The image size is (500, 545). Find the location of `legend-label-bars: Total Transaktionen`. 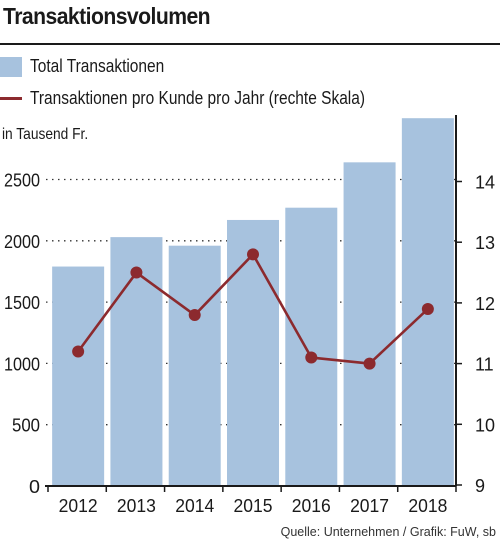

legend-label-bars: Total Transaktionen is located at coordinates (97, 66).